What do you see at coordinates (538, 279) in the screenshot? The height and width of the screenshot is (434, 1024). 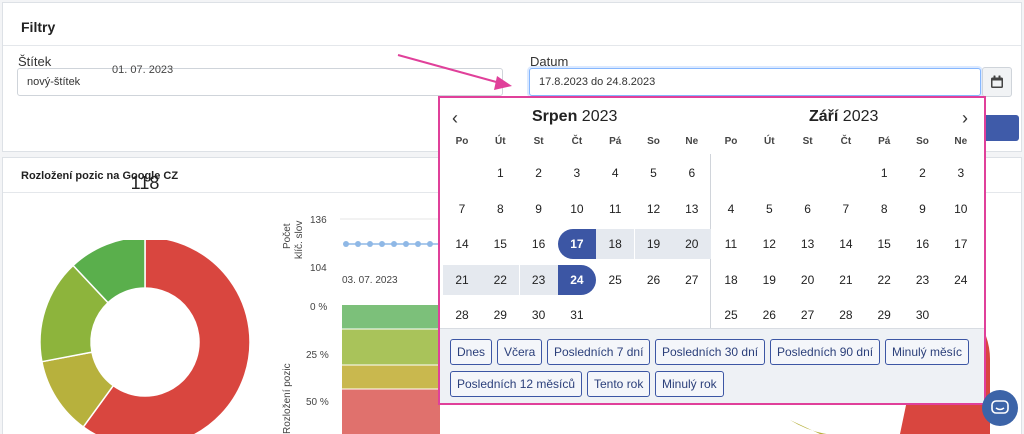 I see `left-day-23: 23` at bounding box center [538, 279].